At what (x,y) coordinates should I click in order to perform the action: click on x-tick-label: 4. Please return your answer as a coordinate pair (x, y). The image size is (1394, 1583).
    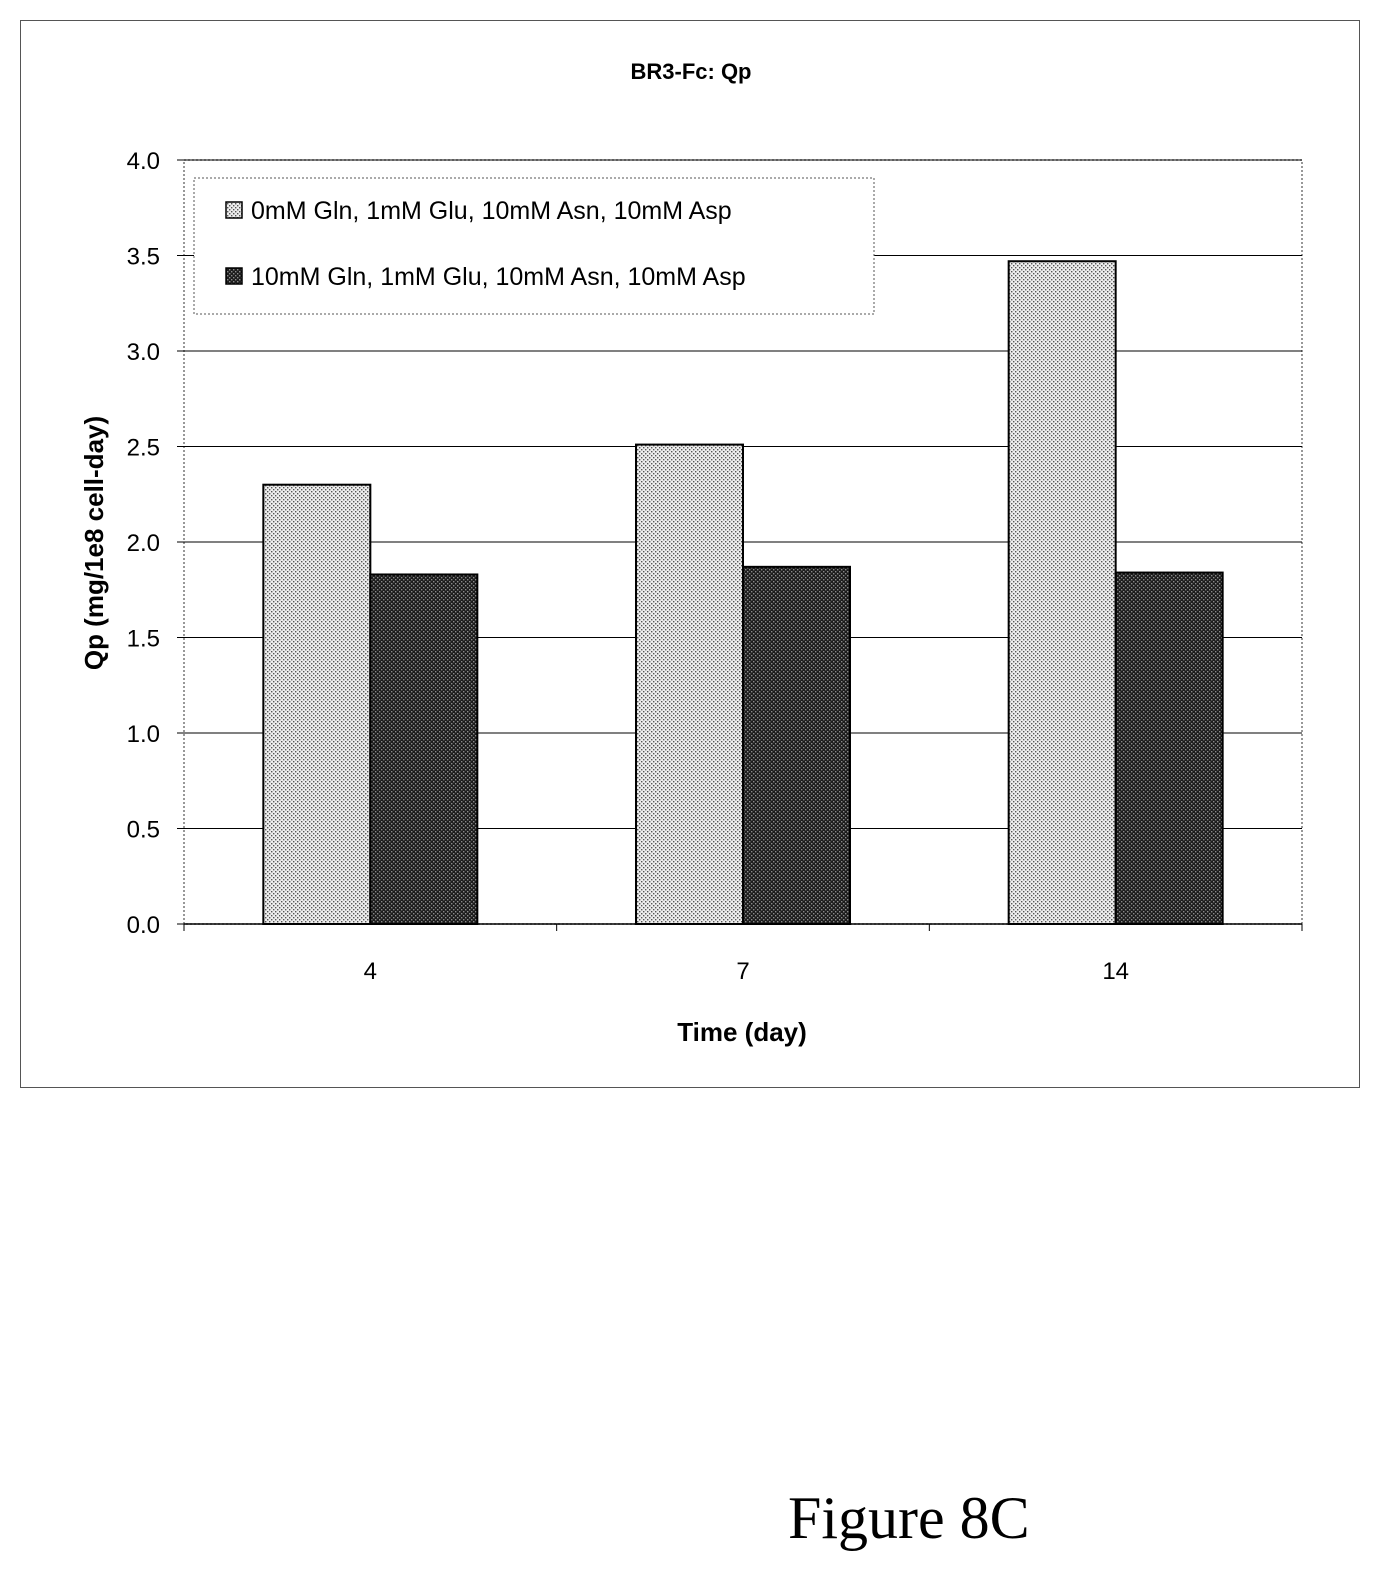
    Looking at the image, I should click on (370, 971).